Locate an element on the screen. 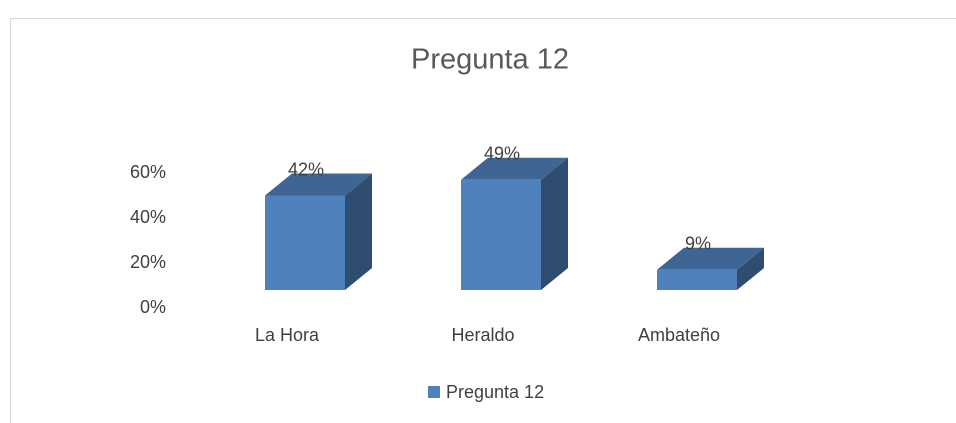 This screenshot has height=423, width=956. legend-label: Pregunta 12 is located at coordinates (495, 392).